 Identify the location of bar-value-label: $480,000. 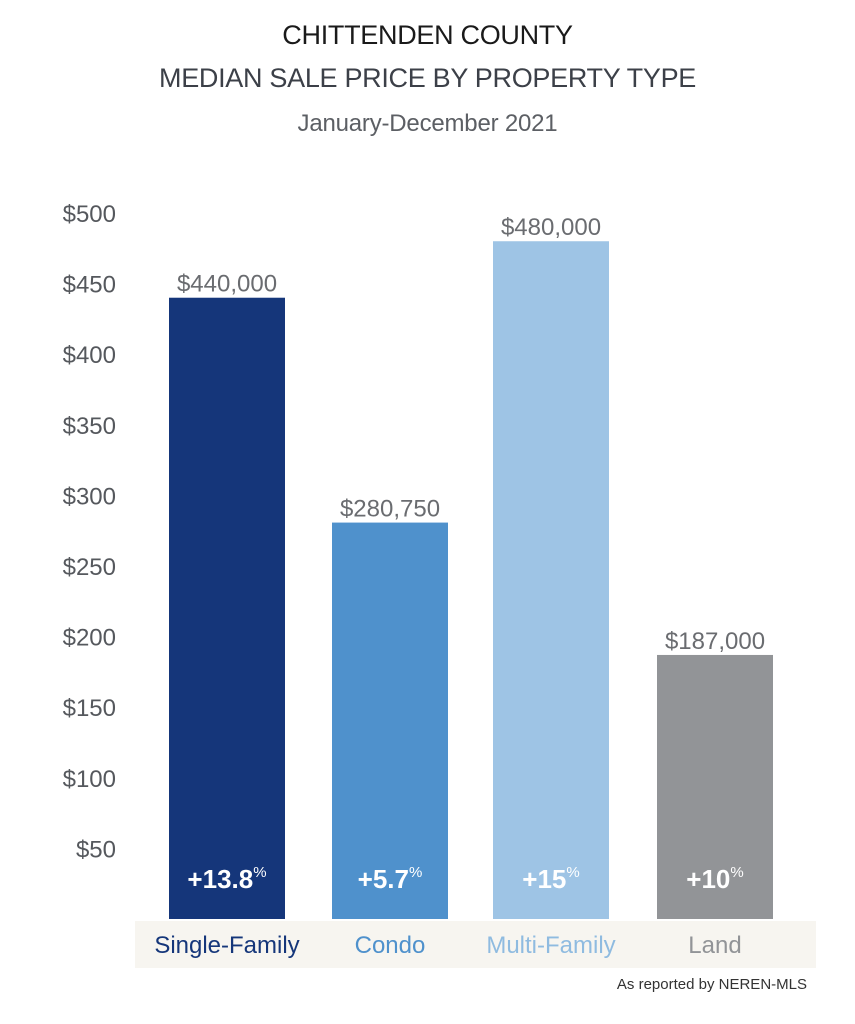
(551, 227).